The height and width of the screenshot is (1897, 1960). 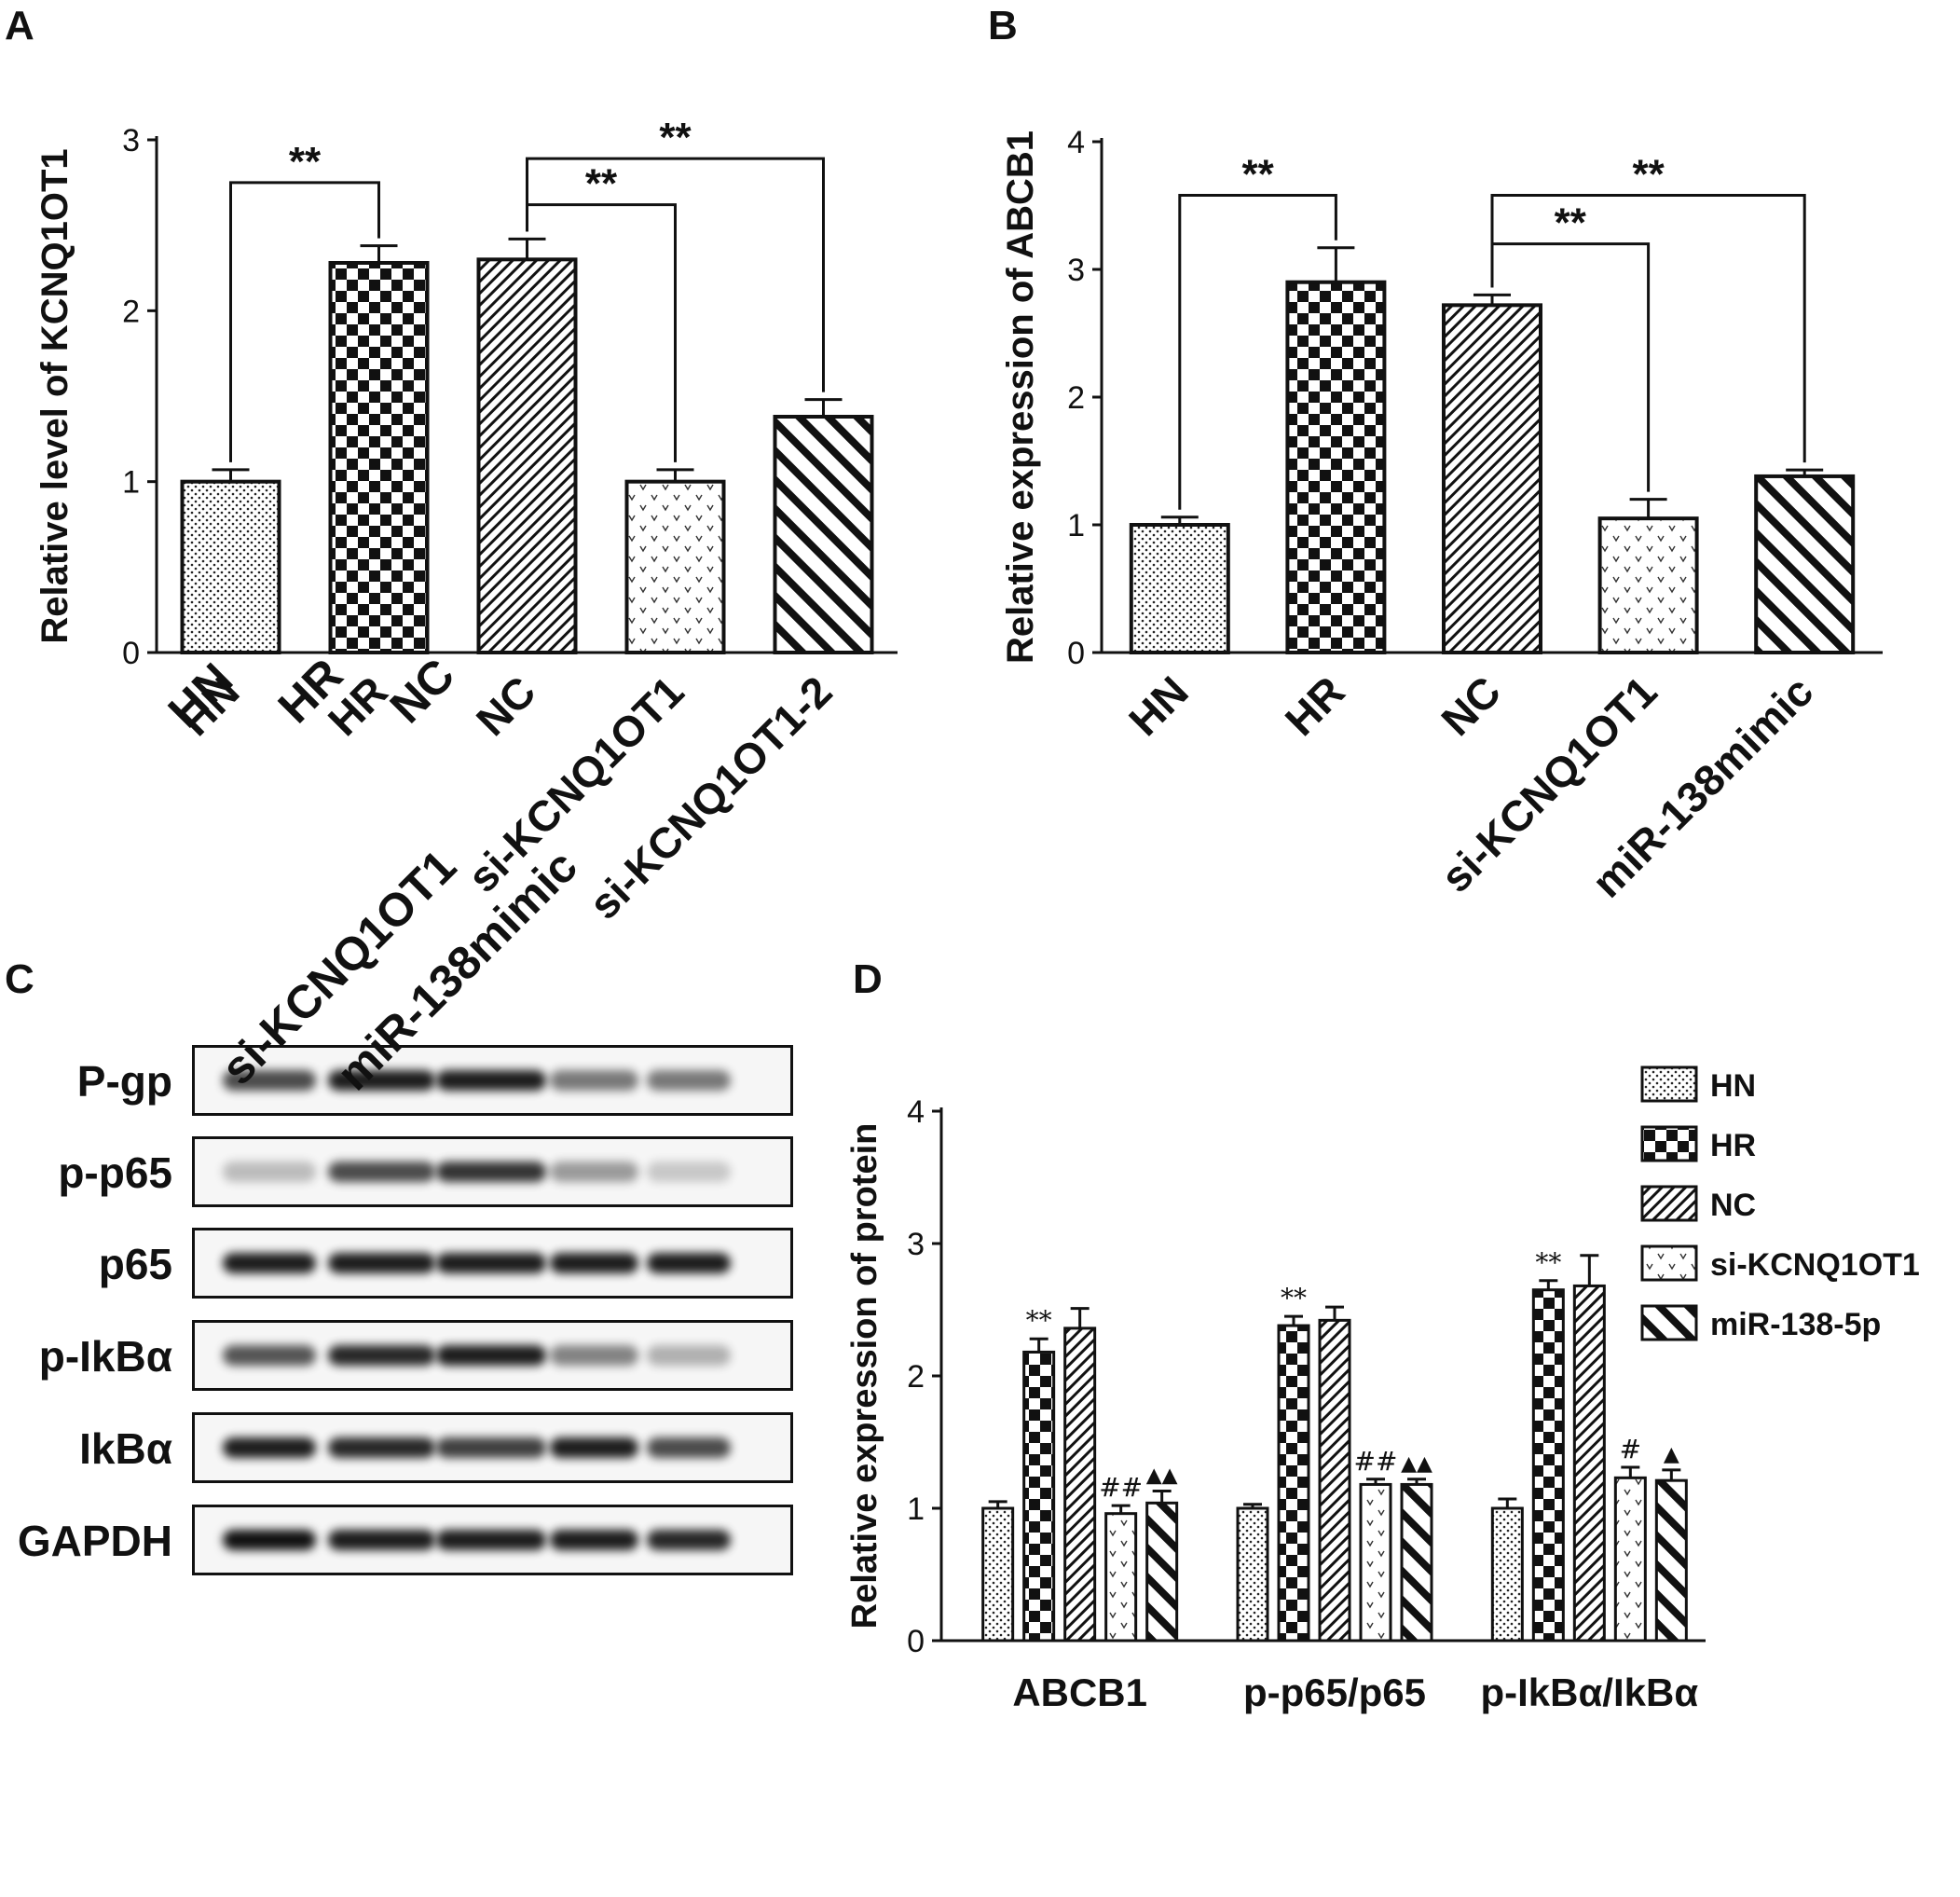 What do you see at coordinates (131, 311) in the screenshot?
I see `chart-a-y-tick-label: 2` at bounding box center [131, 311].